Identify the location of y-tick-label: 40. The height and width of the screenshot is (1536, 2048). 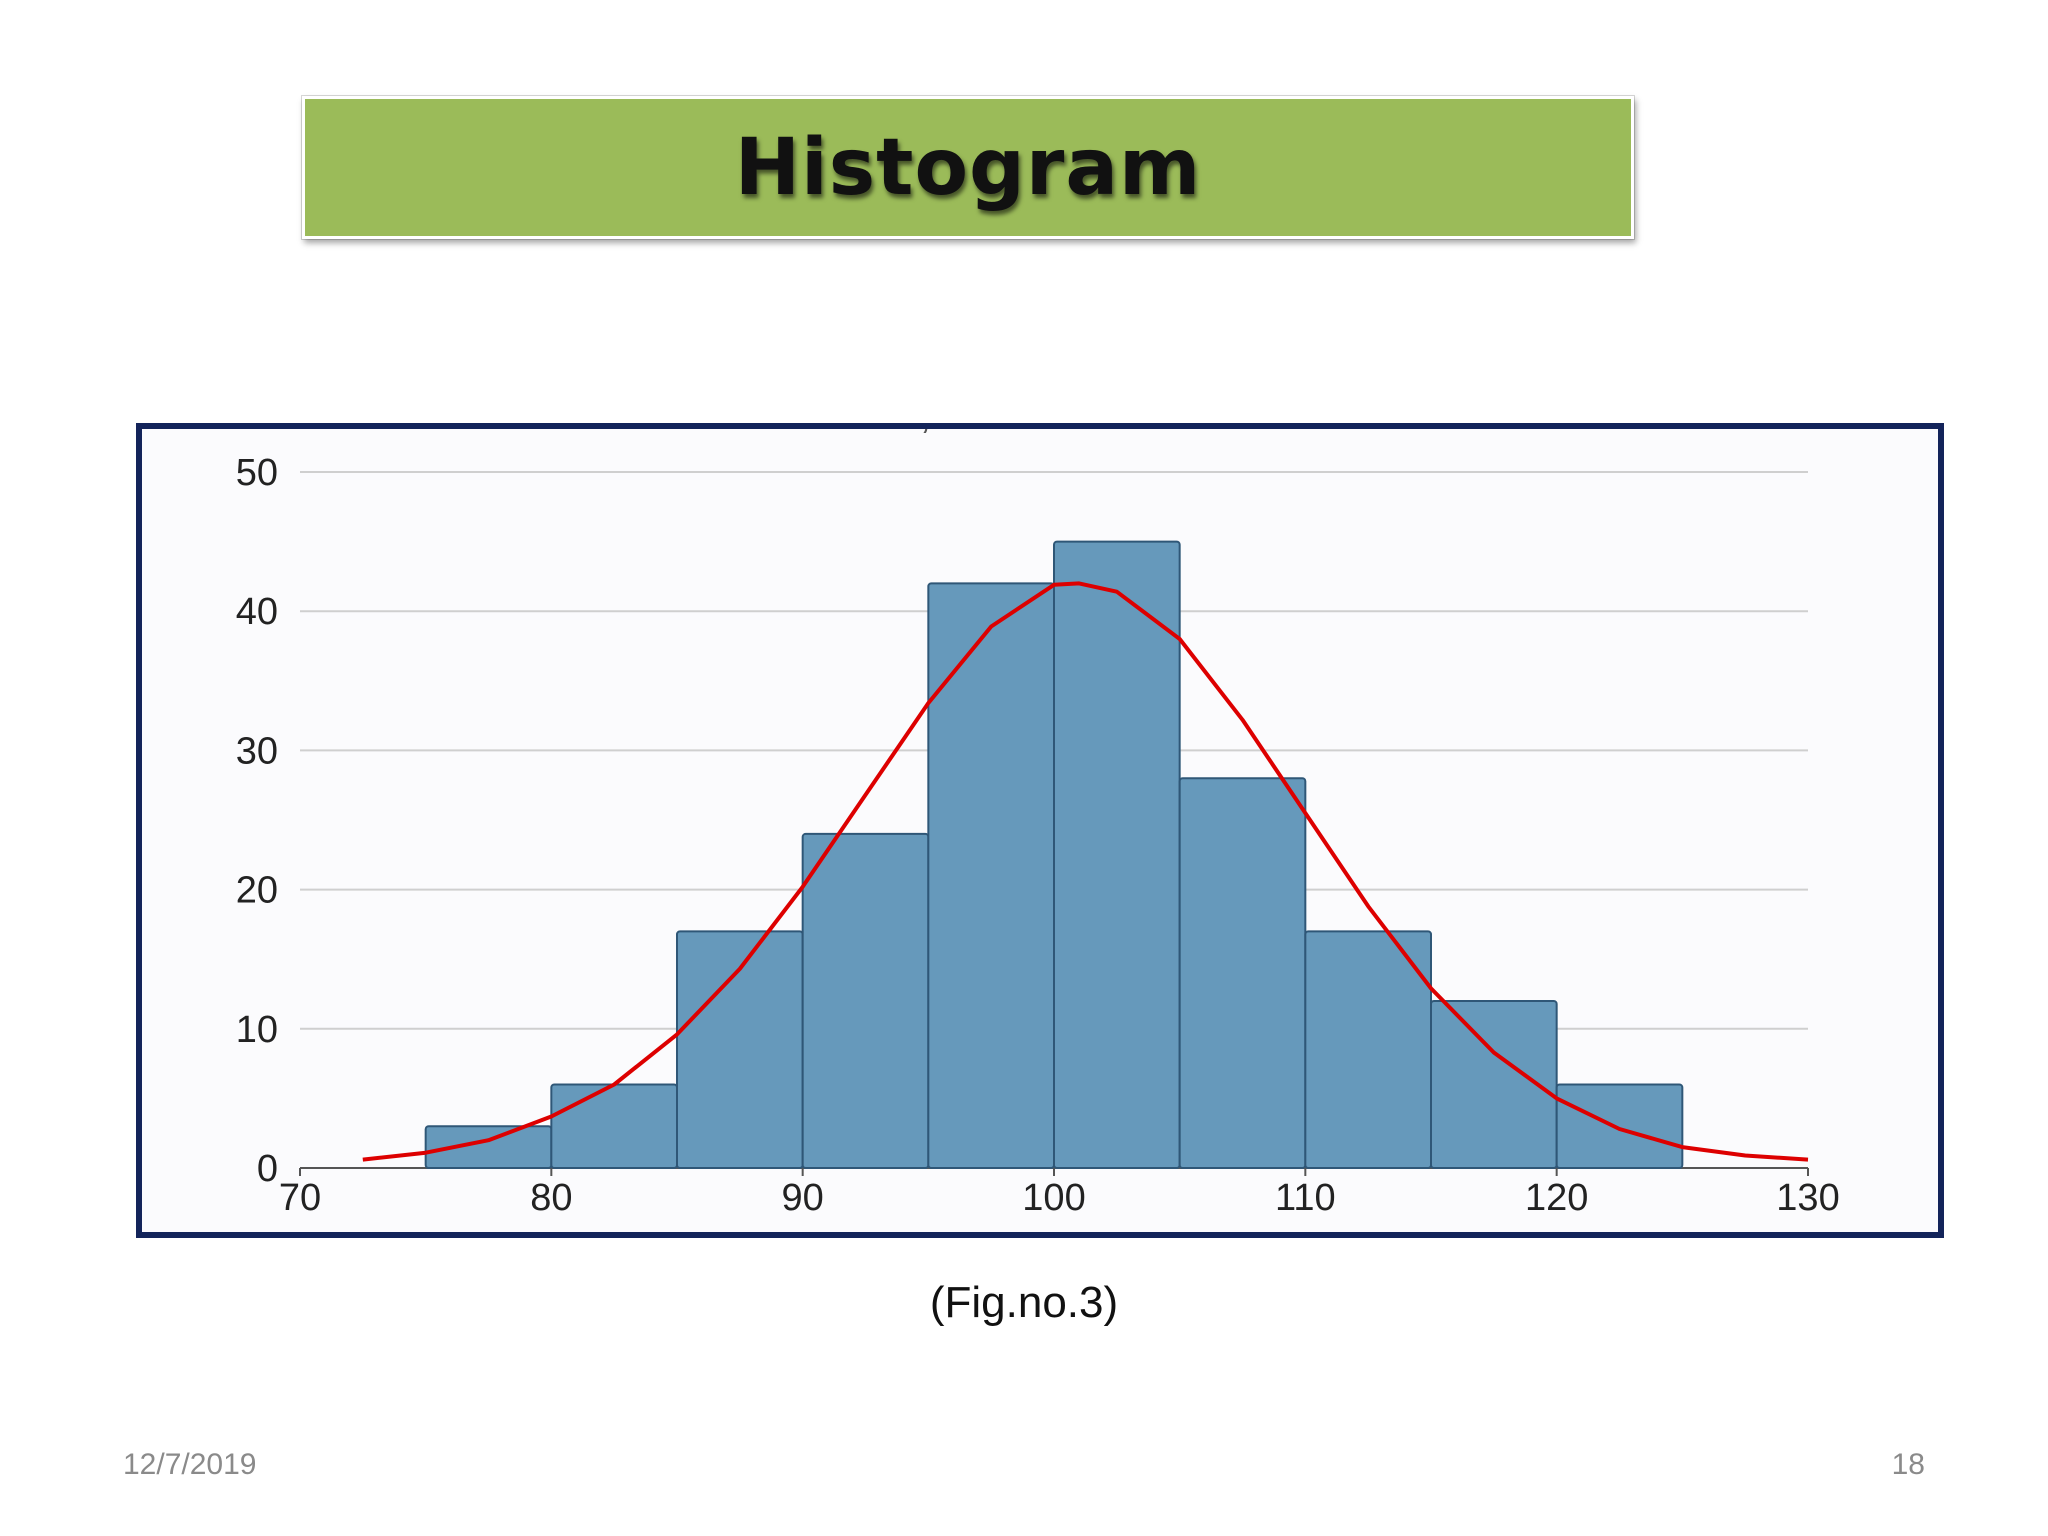
(257, 612).